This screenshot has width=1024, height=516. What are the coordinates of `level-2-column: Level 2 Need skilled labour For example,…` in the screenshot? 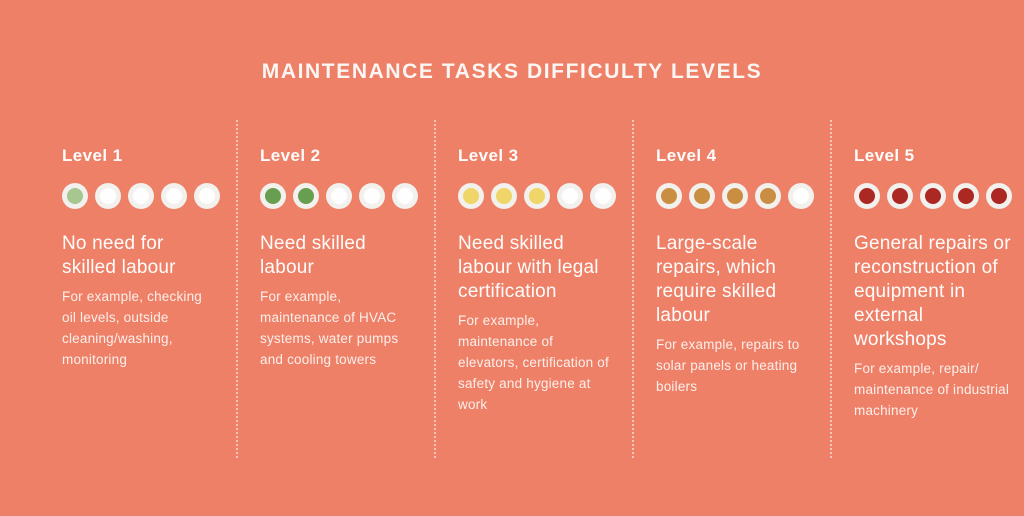 It's located at (335, 289).